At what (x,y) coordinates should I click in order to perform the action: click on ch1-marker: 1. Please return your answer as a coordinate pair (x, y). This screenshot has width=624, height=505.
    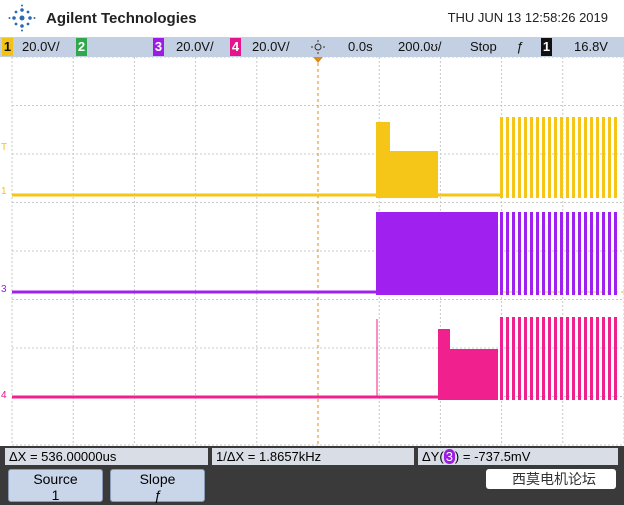
    Looking at the image, I should click on (4, 191).